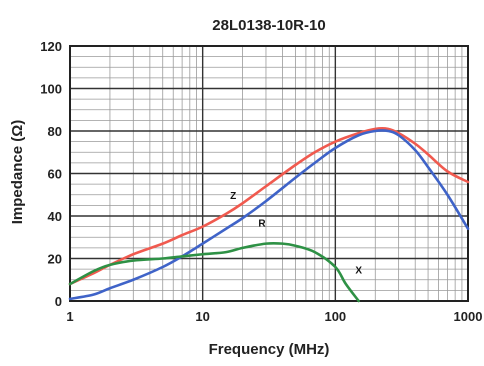 The width and height of the screenshot is (484, 366). I want to click on y-tick-label: 120, so click(51, 46).